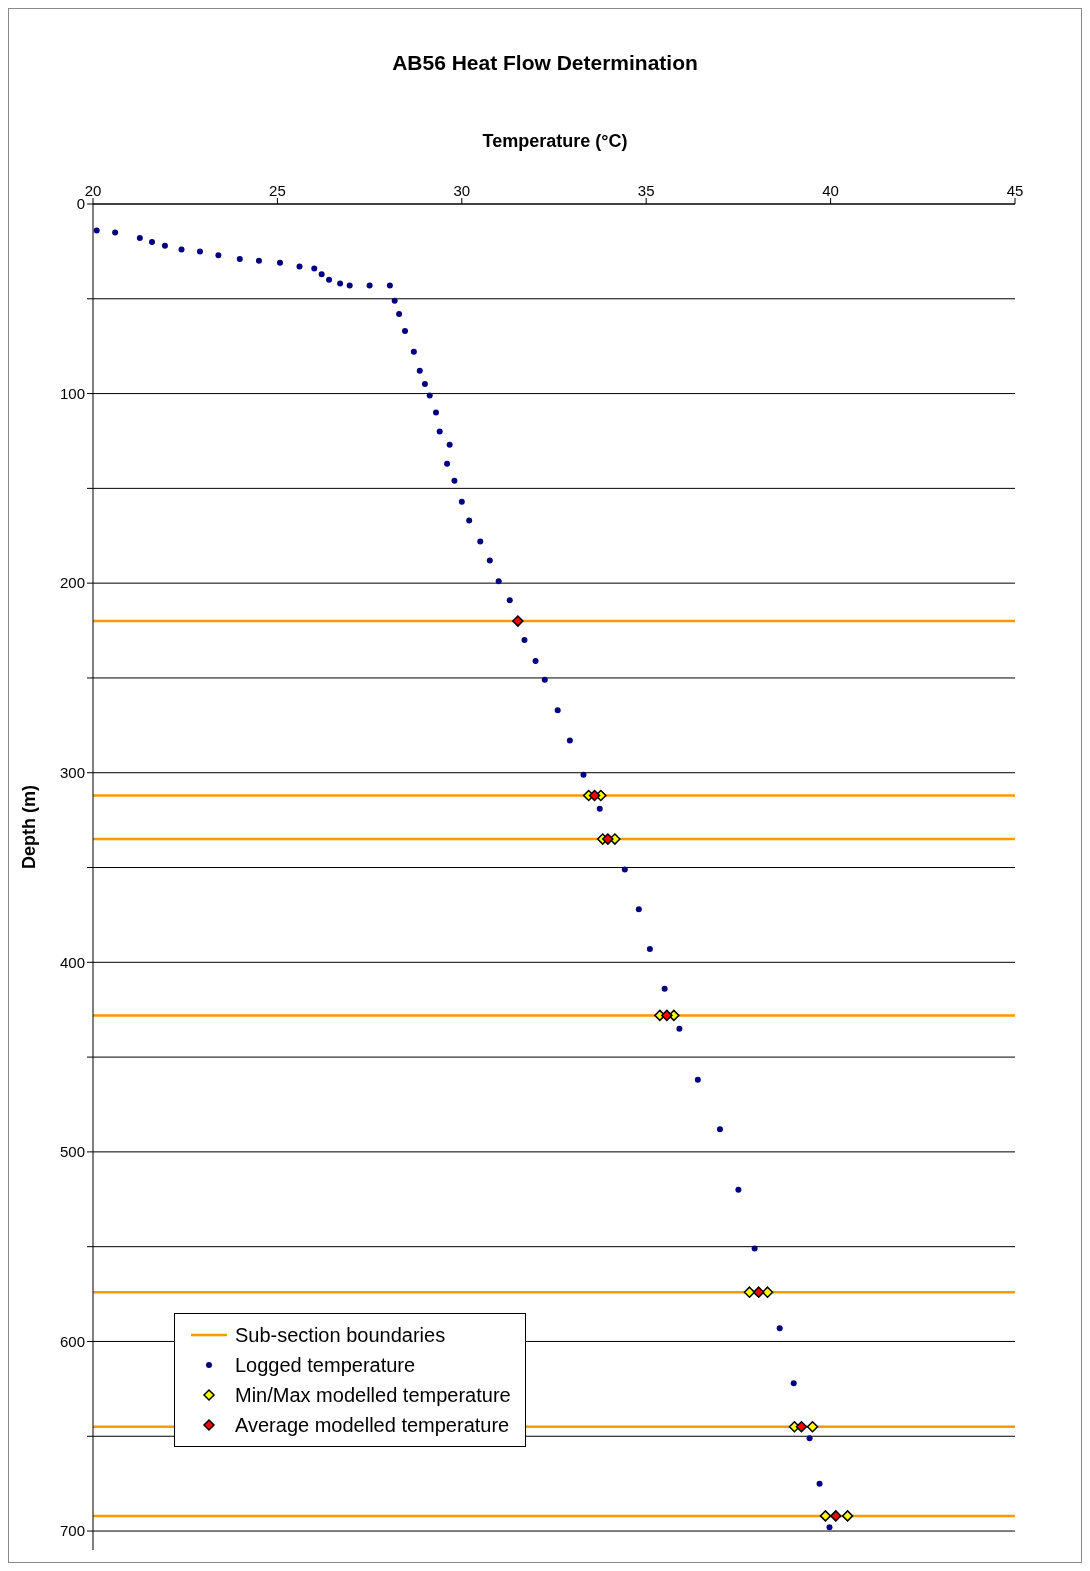 The width and height of the screenshot is (1090, 1571). I want to click on x-tick-label: 20, so click(93, 190).